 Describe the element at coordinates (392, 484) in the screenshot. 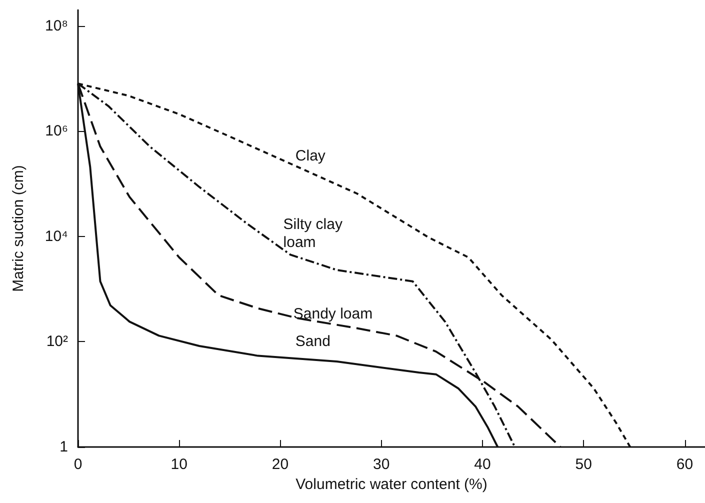

I see `x-axis-title: Volumetric water content (%)` at that location.